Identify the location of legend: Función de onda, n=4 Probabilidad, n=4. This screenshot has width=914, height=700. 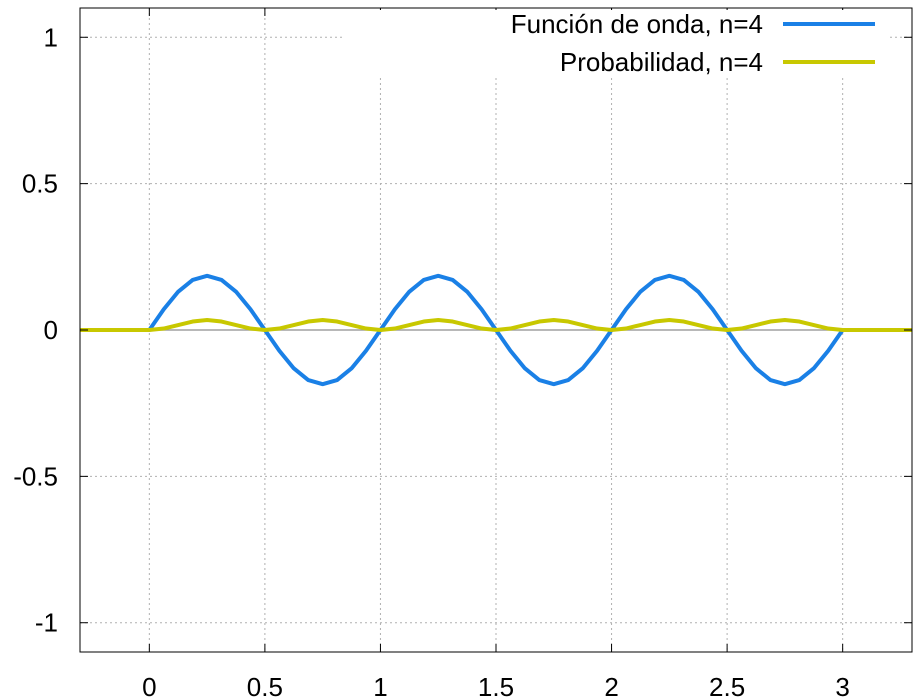
(617, 43).